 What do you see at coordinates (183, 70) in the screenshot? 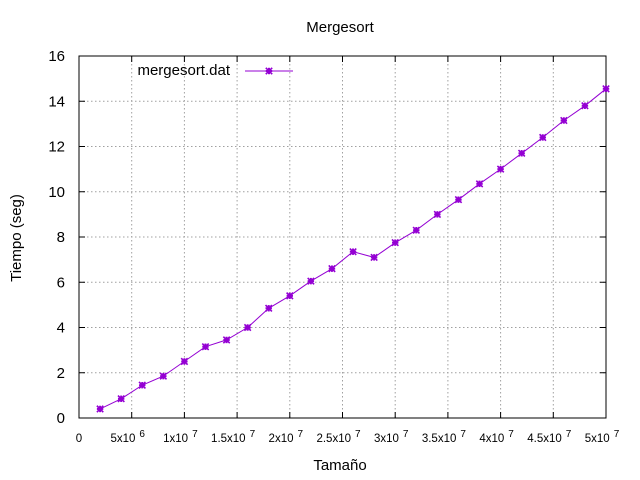
I see `legend-label: mergesort.dat` at bounding box center [183, 70].